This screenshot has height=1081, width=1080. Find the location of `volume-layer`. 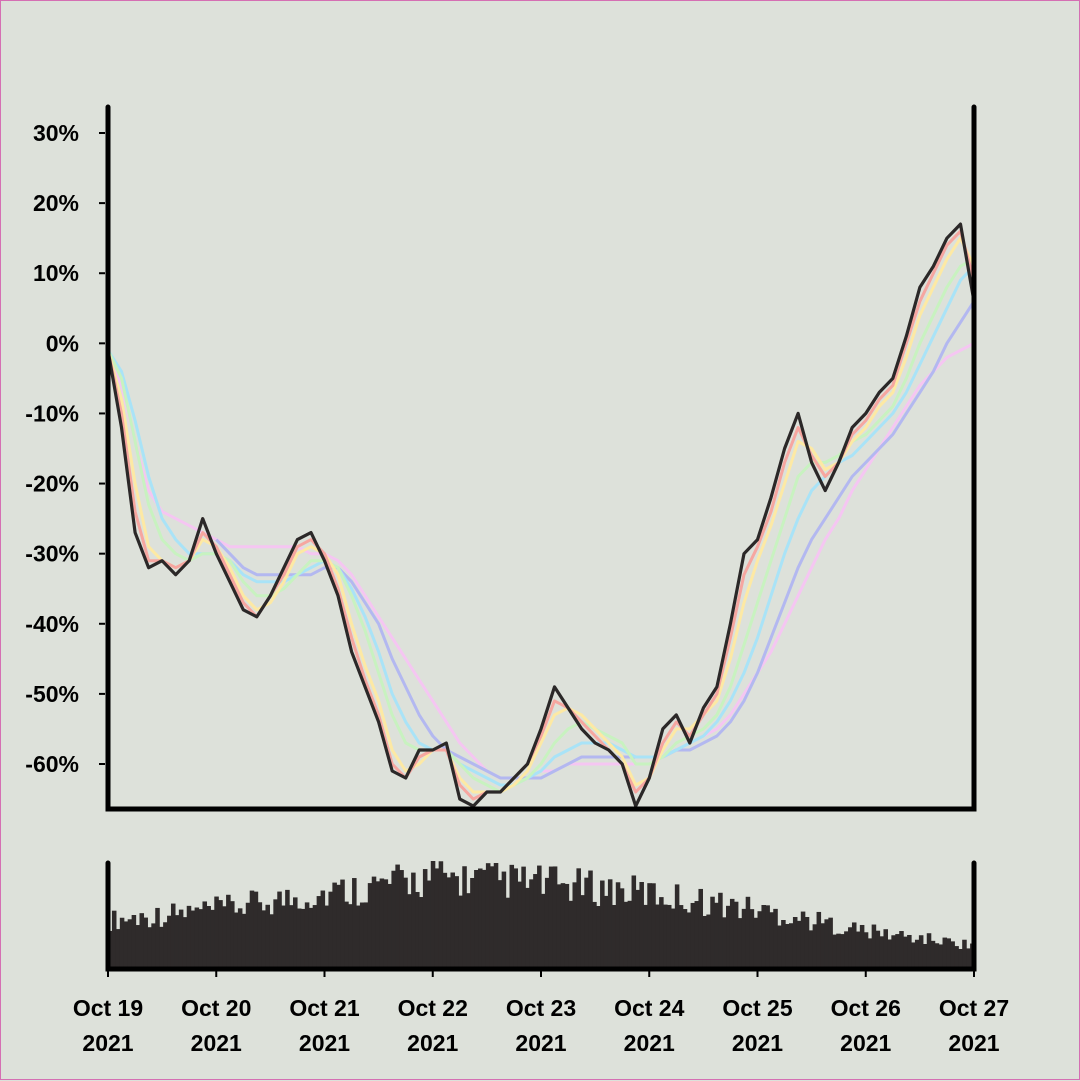

volume-layer is located at coordinates (541, 915).